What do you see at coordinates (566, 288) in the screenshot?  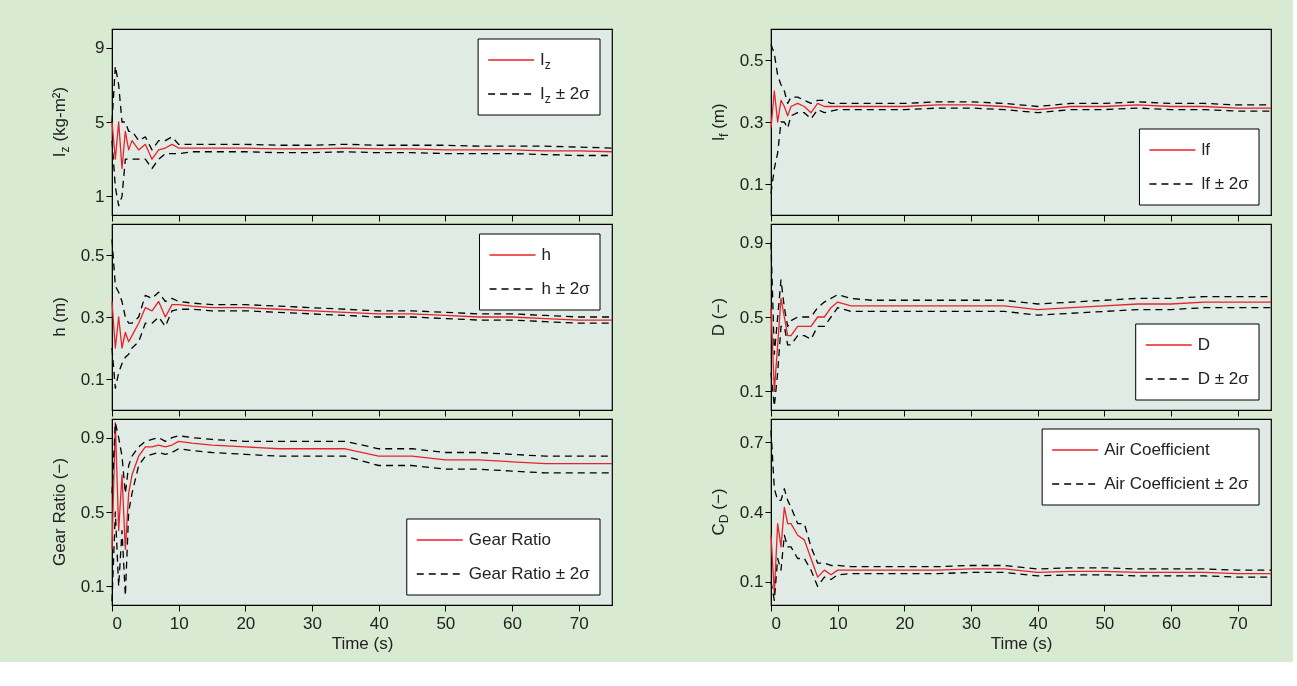 I see `legend-label: h ± 2σ` at bounding box center [566, 288].